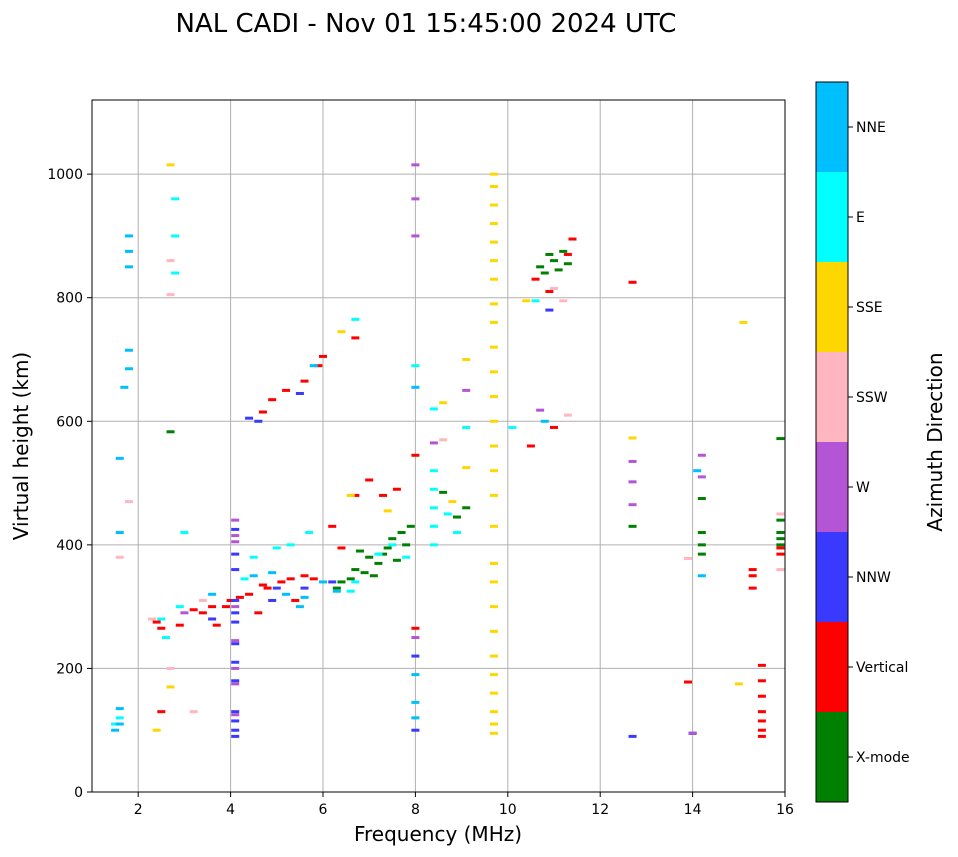 The width and height of the screenshot is (958, 857). Describe the element at coordinates (785, 810) in the screenshot. I see `x-tick-label: 16` at that location.